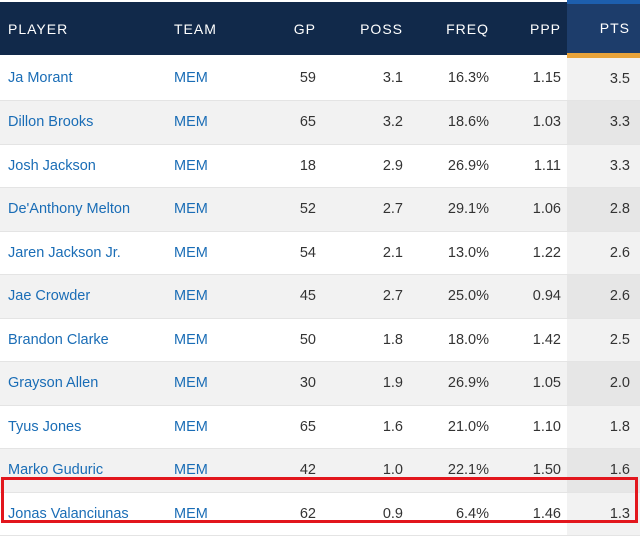 The height and width of the screenshot is (536, 640). I want to click on cell-freq: 13.0%, so click(468, 252).